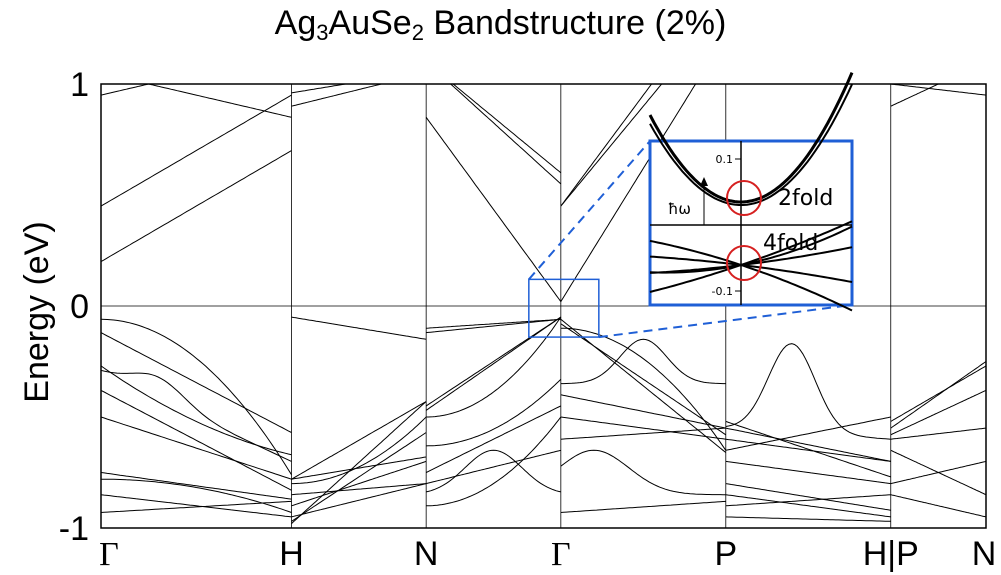  What do you see at coordinates (79, 307) in the screenshot?
I see `y-tick-label: 0` at bounding box center [79, 307].